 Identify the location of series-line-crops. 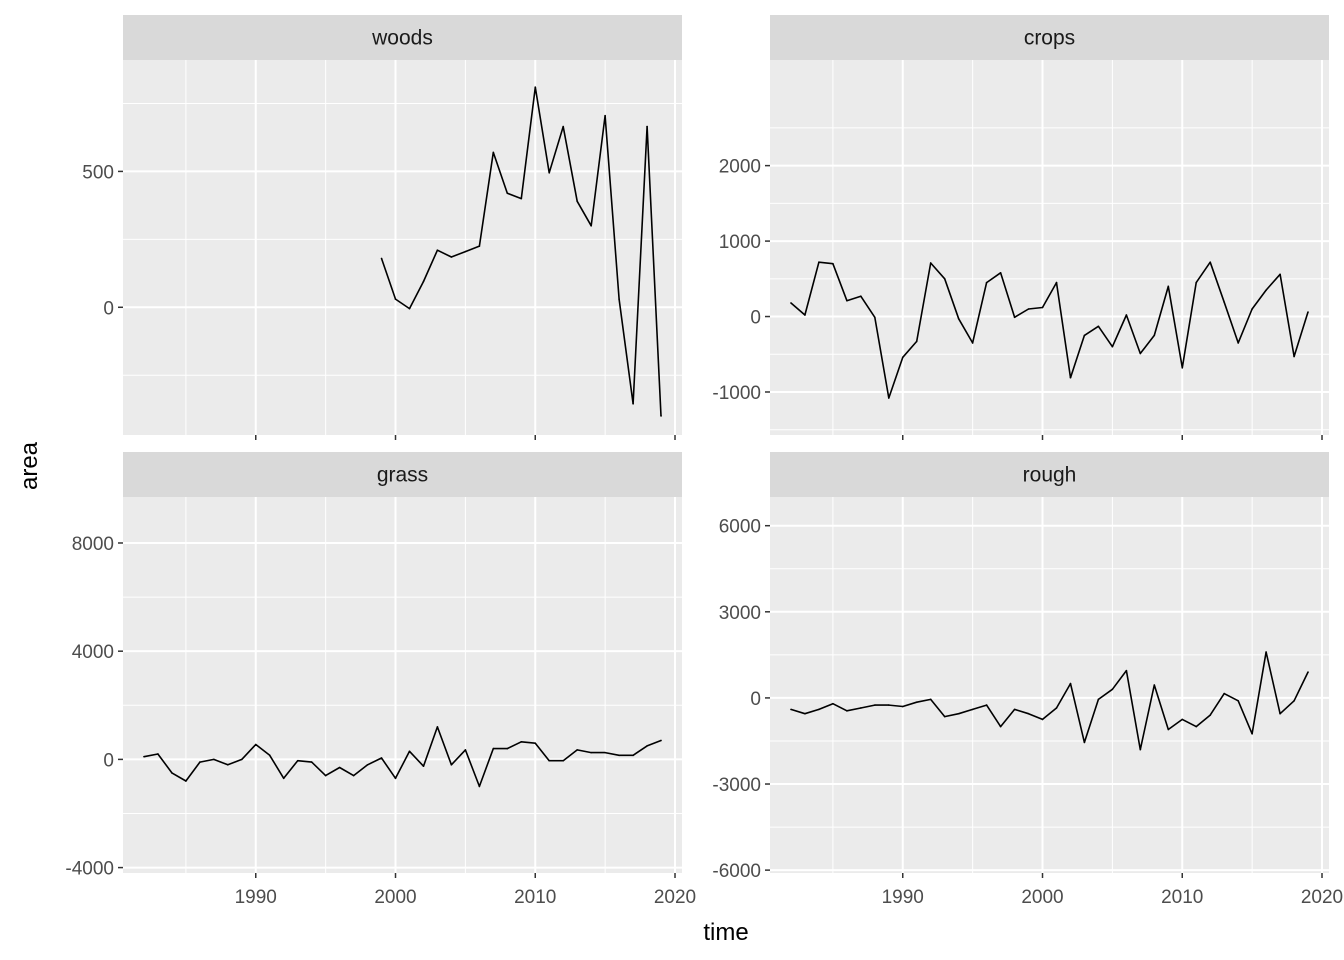
(1049, 330).